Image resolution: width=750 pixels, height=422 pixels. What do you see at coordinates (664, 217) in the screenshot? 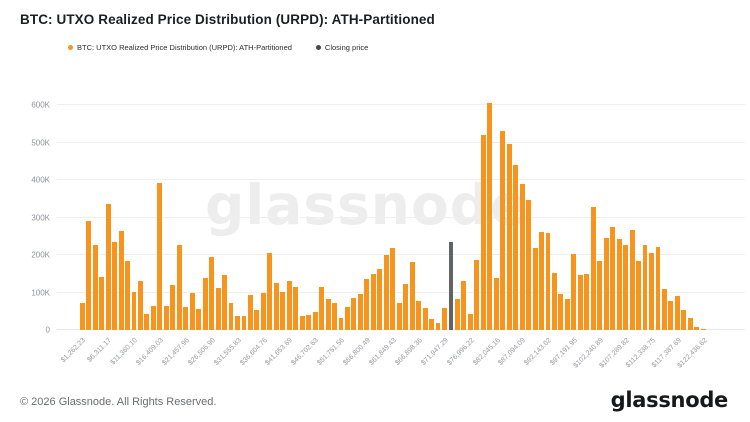
I see `bar-slot` at bounding box center [664, 217].